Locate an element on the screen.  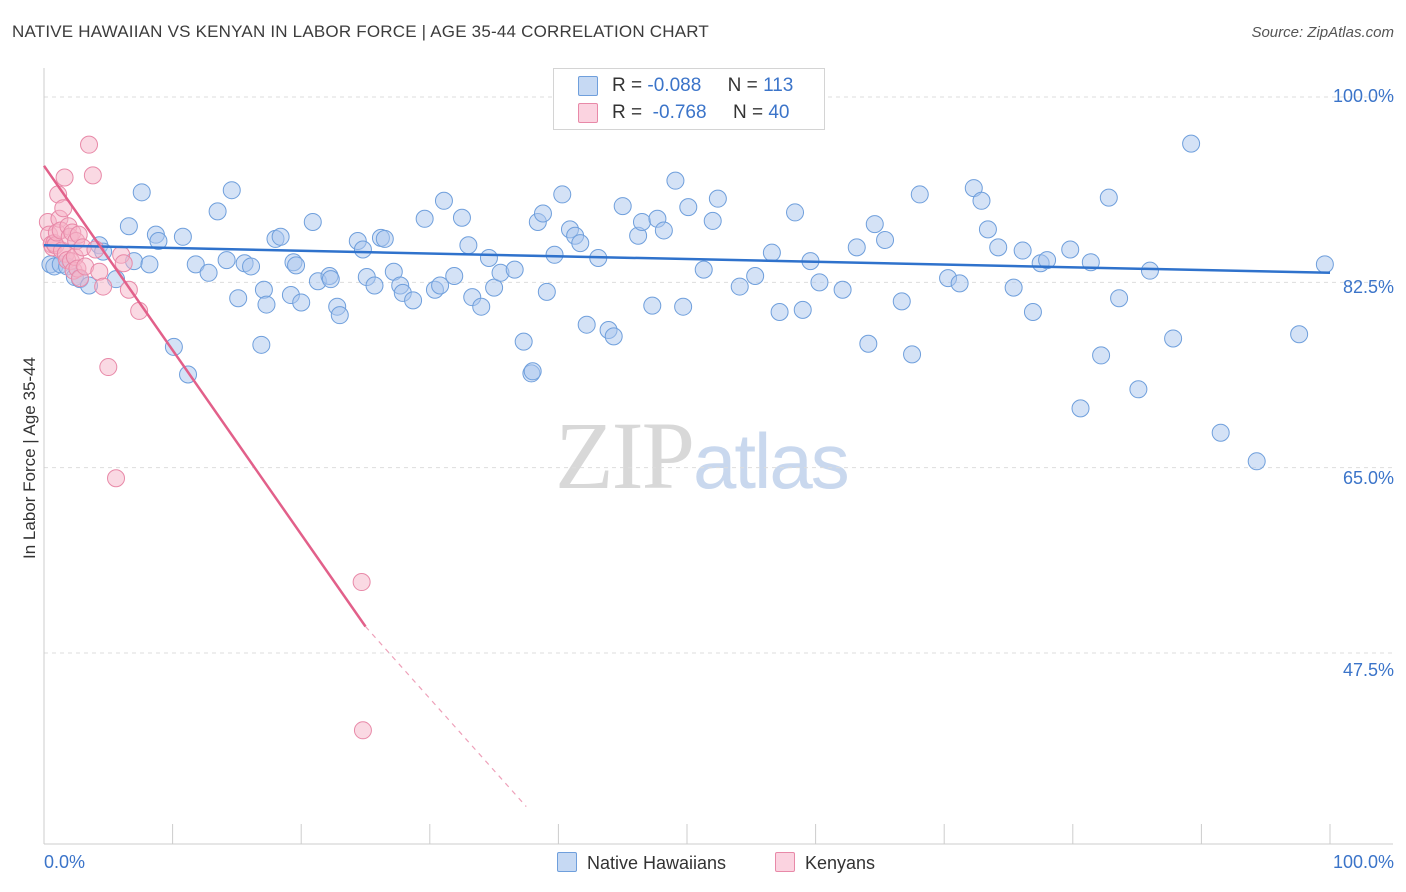
y-tick-label: 47.5% is located at coordinates (1368, 670).